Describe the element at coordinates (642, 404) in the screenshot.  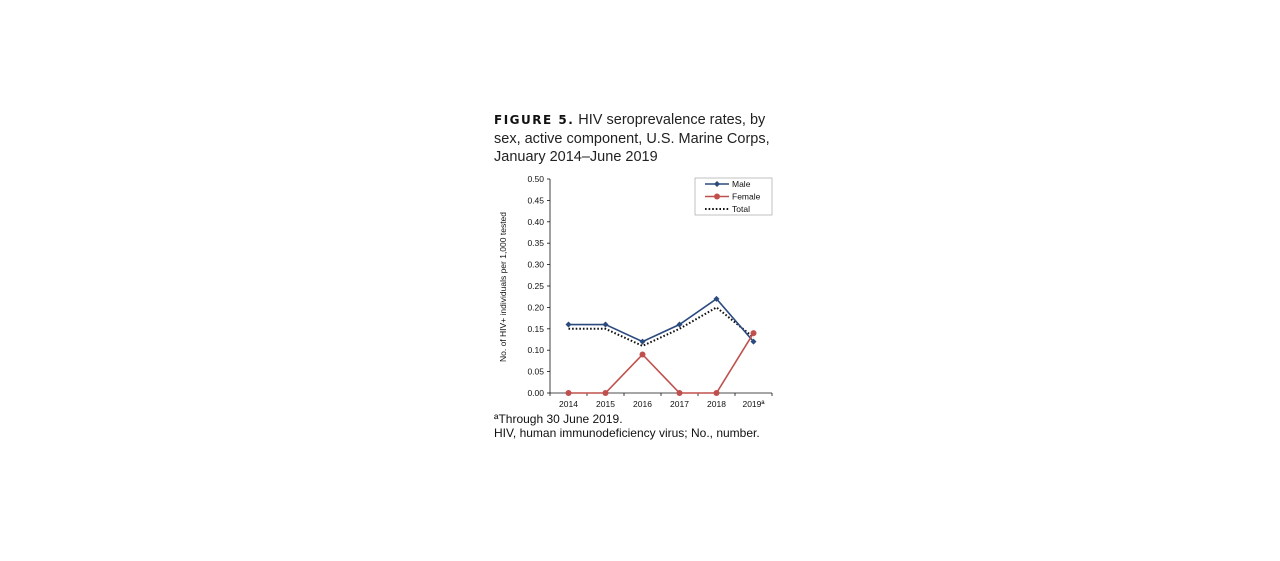
I see `x-tick-label: 2016` at that location.